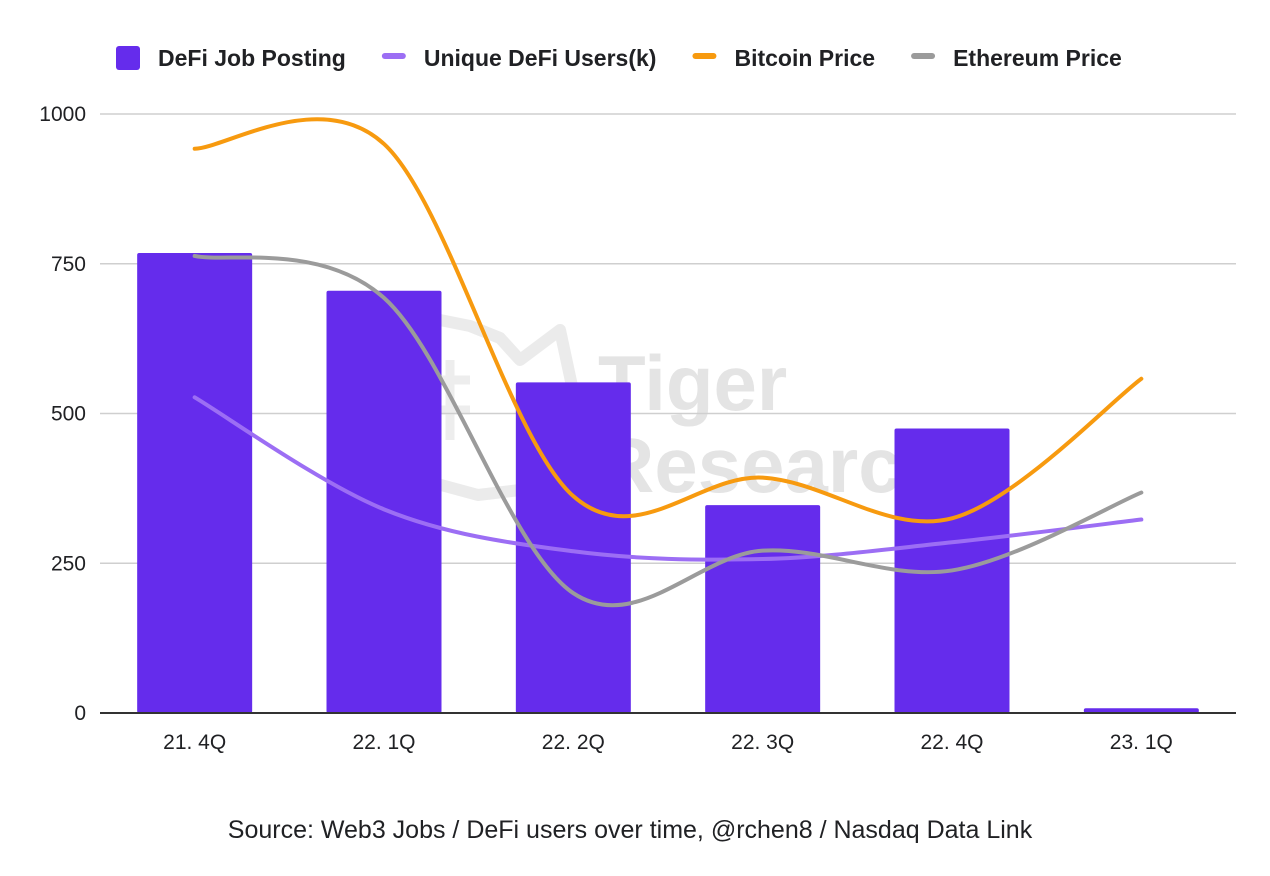  What do you see at coordinates (194, 742) in the screenshot?
I see `x-tick-label: 21. 4Q` at bounding box center [194, 742].